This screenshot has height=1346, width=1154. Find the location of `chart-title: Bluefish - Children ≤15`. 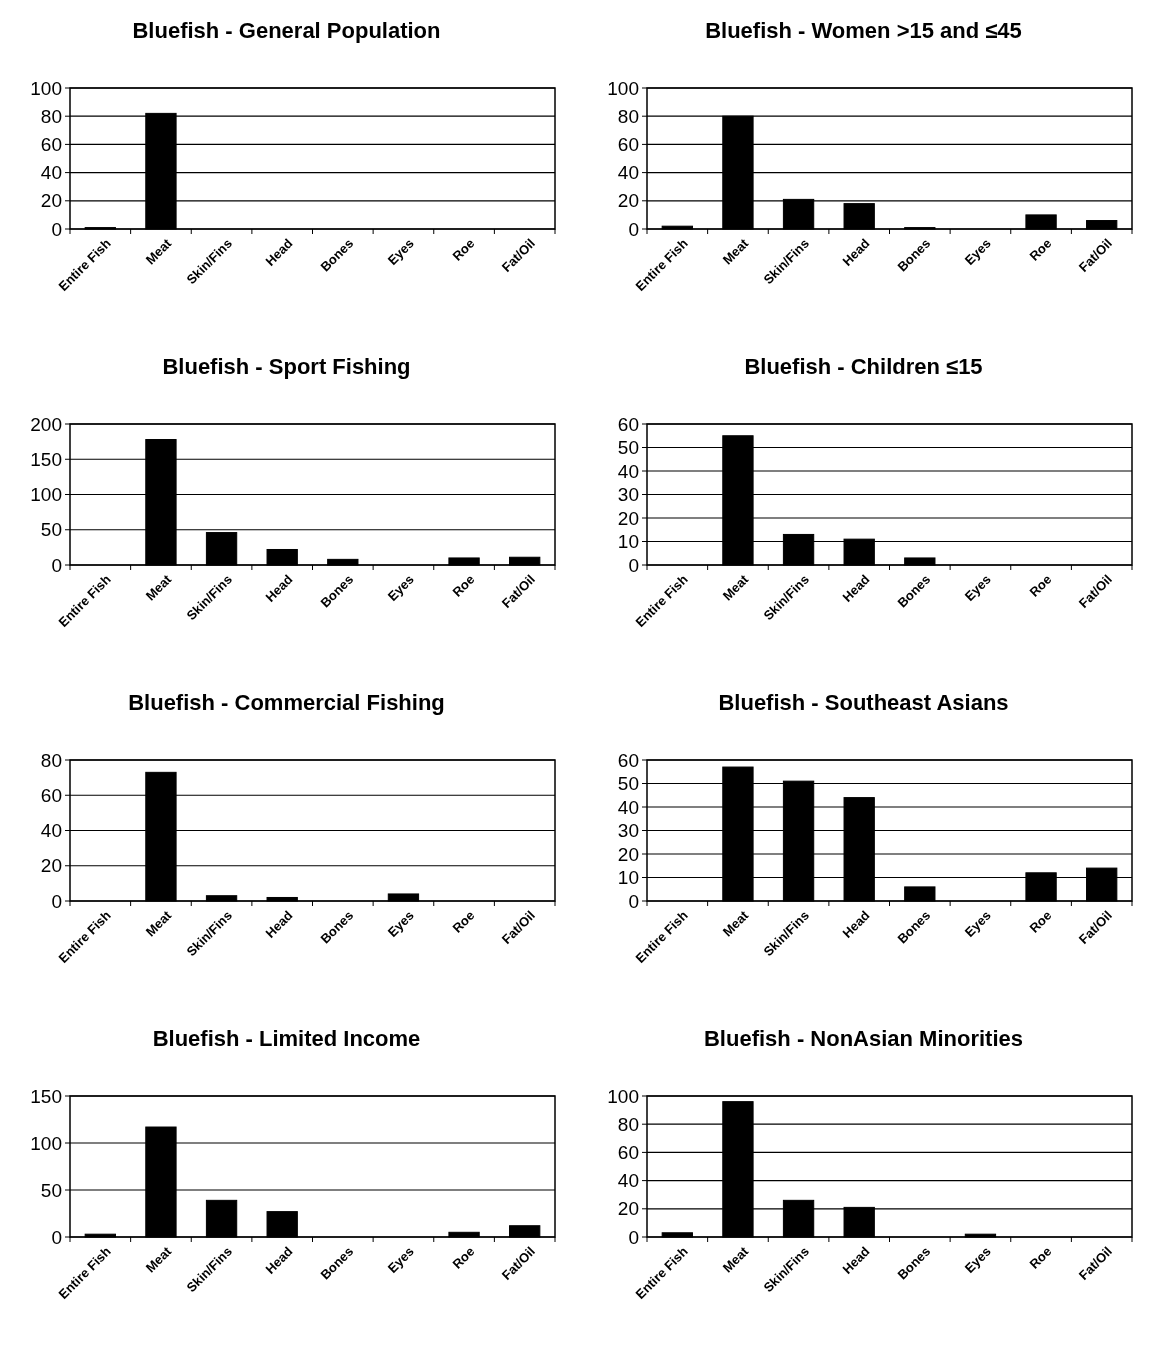

chart-title: Bluefish - Children ≤15 is located at coordinates (863, 366).